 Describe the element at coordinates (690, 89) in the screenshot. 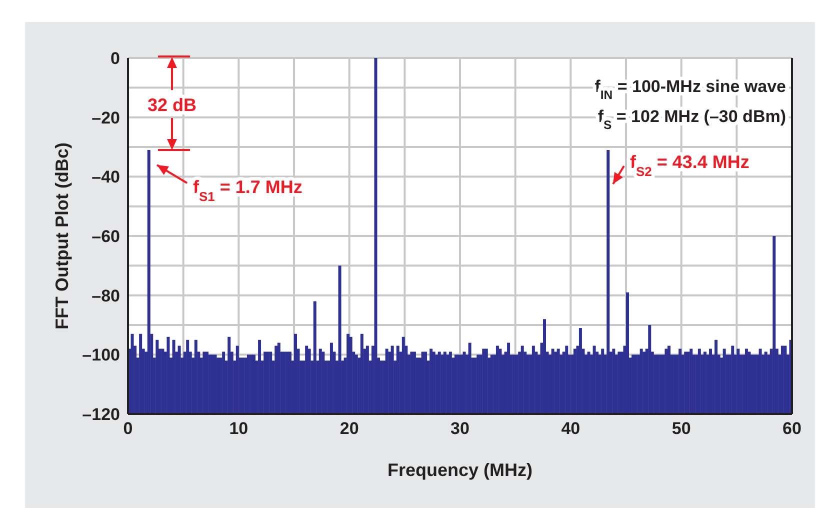

I see `annotation: f$_{IN}$ = 100-MHz sine wave` at that location.